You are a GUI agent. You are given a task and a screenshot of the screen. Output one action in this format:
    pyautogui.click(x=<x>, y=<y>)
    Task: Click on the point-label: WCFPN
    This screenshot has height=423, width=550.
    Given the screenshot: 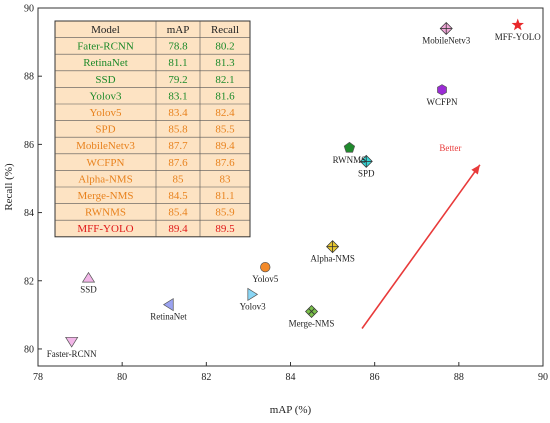 What is the action you would take?
    pyautogui.click(x=442, y=102)
    